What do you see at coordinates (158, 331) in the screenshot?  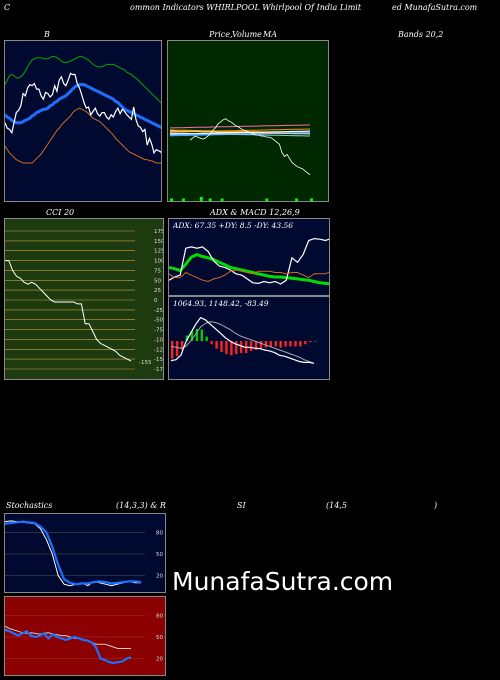 I see `cci-tick-label: -75` at bounding box center [158, 331].